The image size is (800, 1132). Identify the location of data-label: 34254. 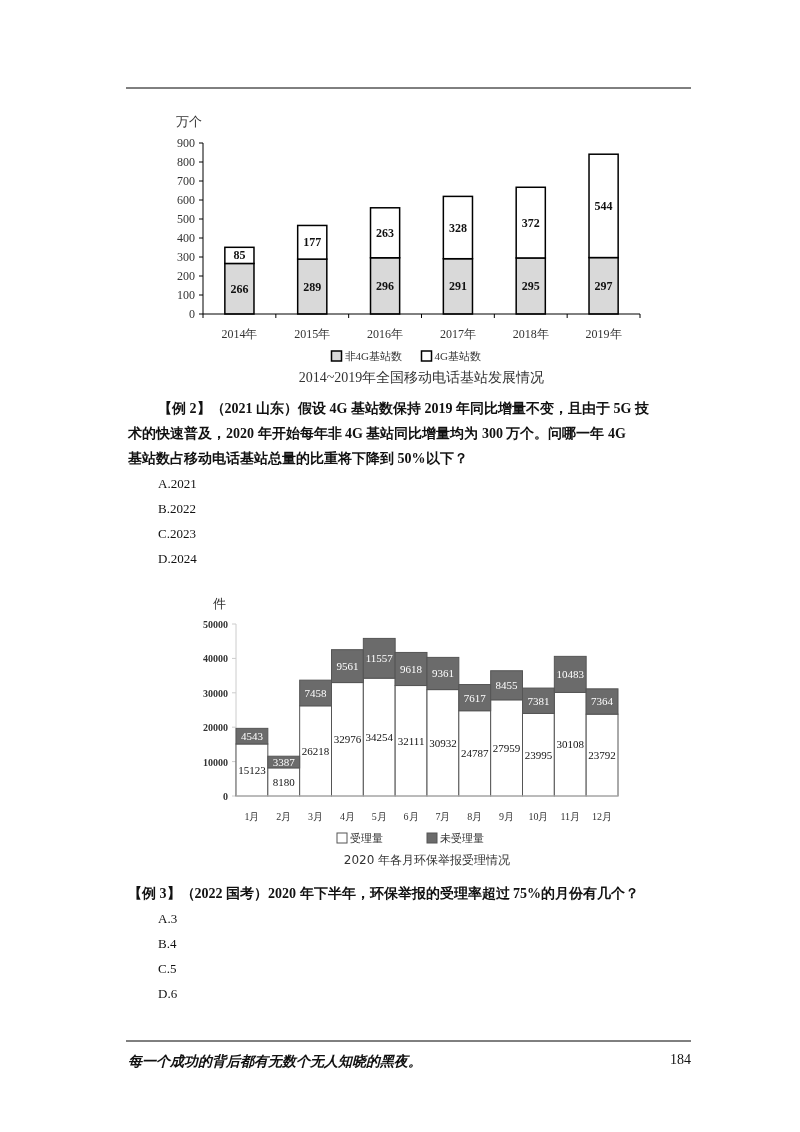
(379, 737).